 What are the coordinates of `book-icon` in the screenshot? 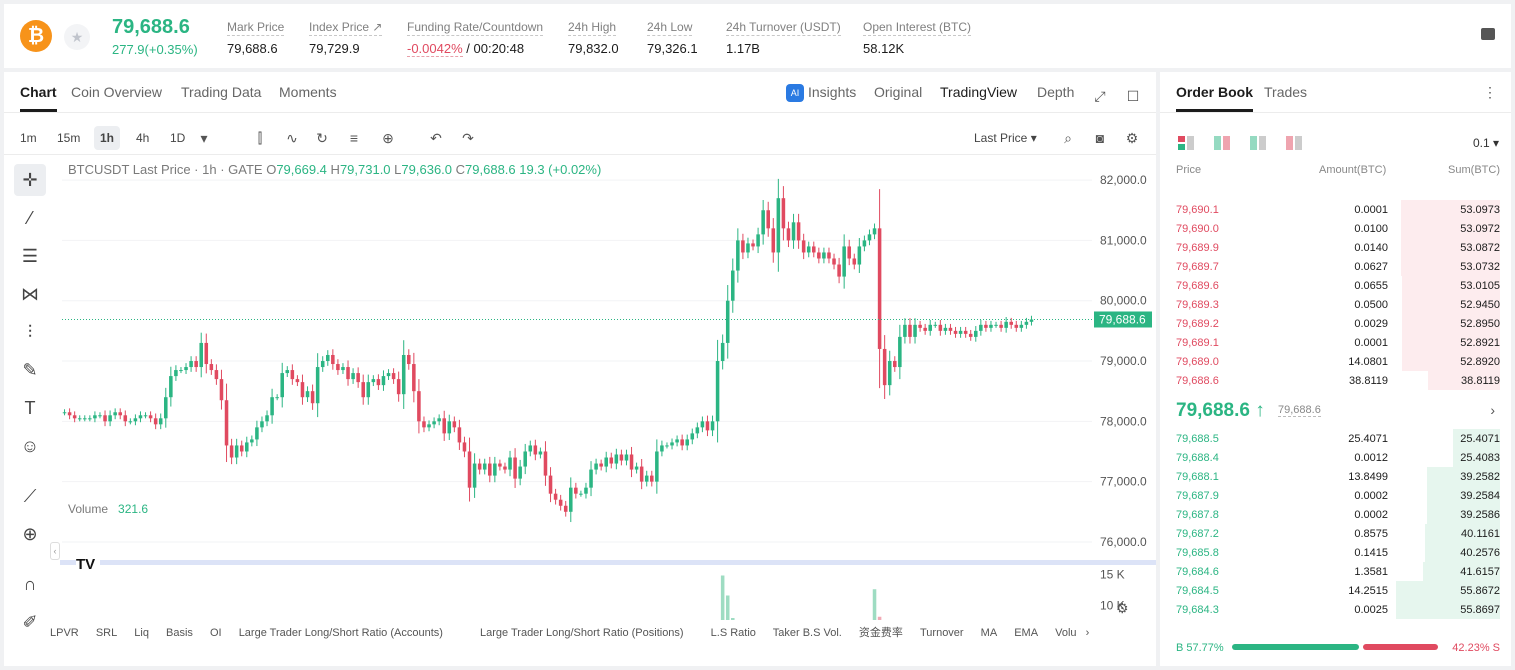 It's located at (1488, 34).